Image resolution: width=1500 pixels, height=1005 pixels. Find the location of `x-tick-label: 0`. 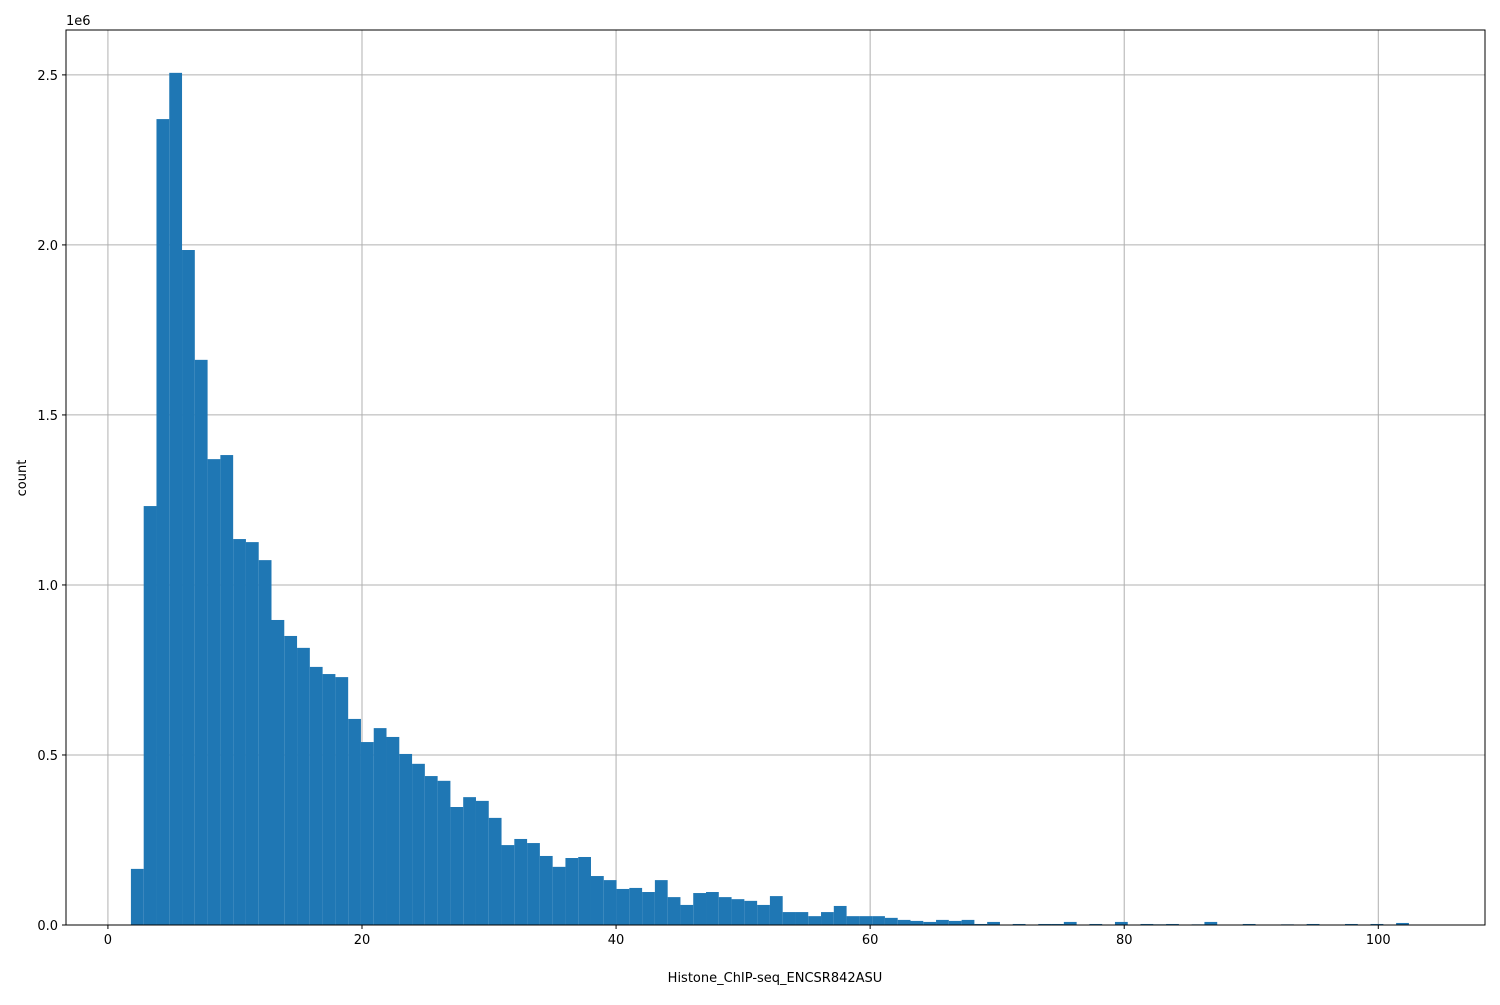

x-tick-label: 0 is located at coordinates (108, 940).